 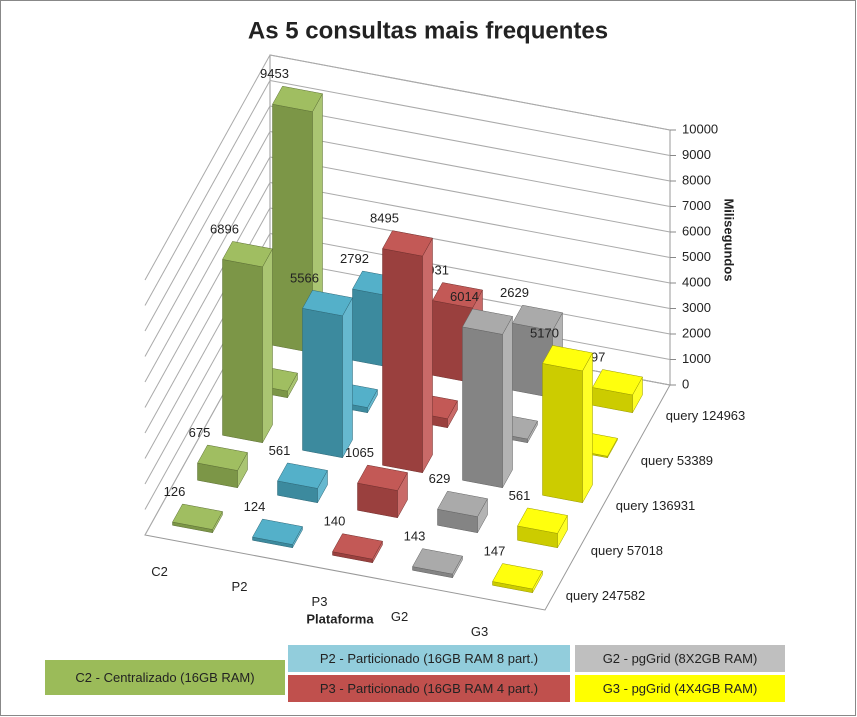 I want to click on legend-label: G3 - pgGrid (4X4GB RAM), so click(x=680, y=688).